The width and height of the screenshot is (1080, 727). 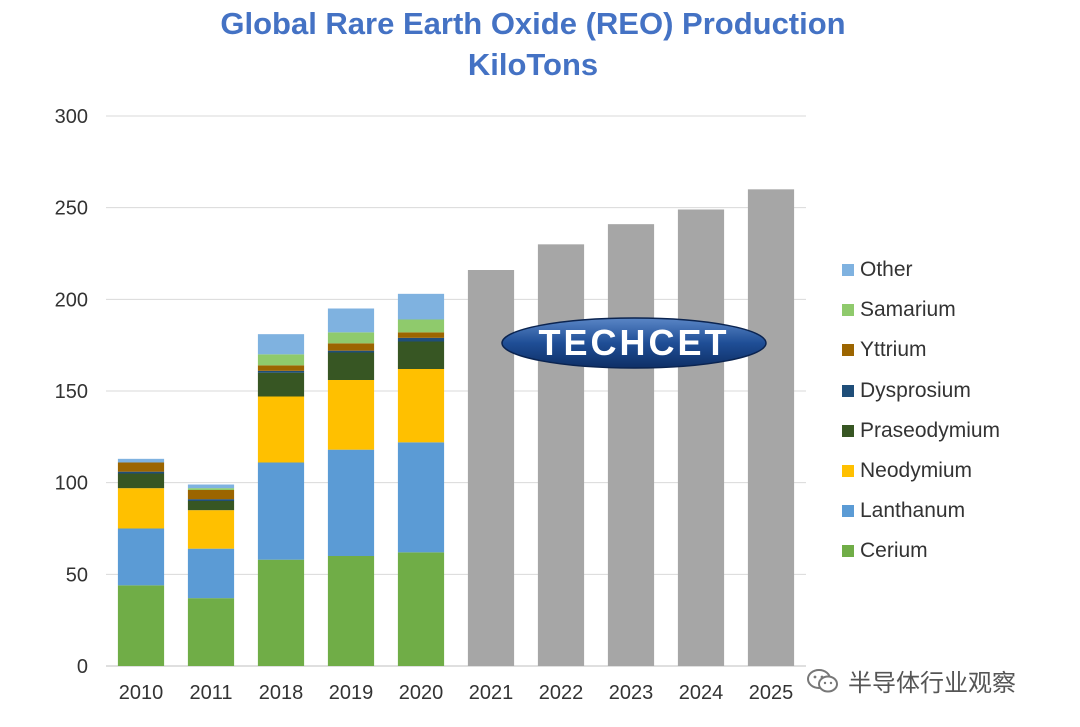 I want to click on bar-cerium-2010, so click(x=141, y=625).